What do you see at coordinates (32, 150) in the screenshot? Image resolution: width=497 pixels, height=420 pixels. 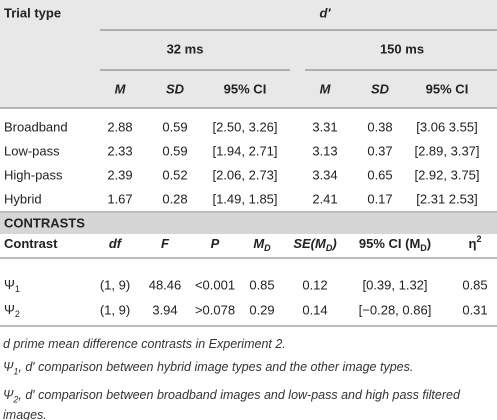 I see `row-label: Low-pass` at bounding box center [32, 150].